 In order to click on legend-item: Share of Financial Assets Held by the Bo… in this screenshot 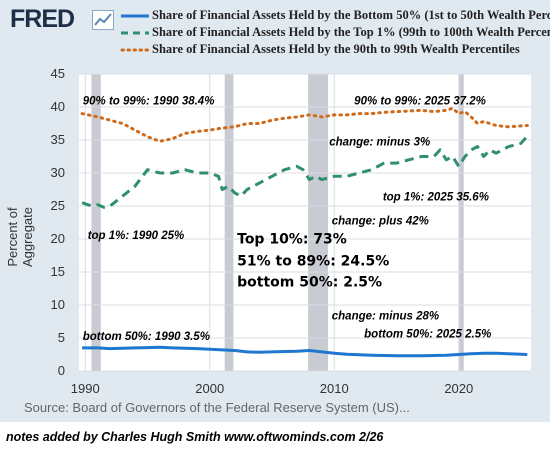, I will do `click(335, 16)`.